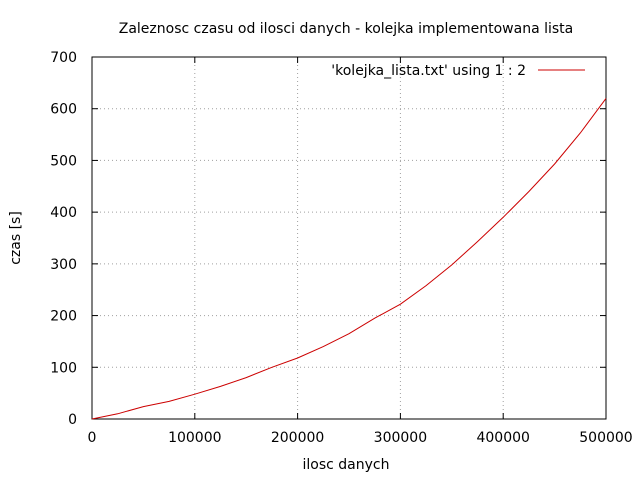 The width and height of the screenshot is (640, 480). What do you see at coordinates (63, 161) in the screenshot?
I see `y-tick-label: 500` at bounding box center [63, 161].